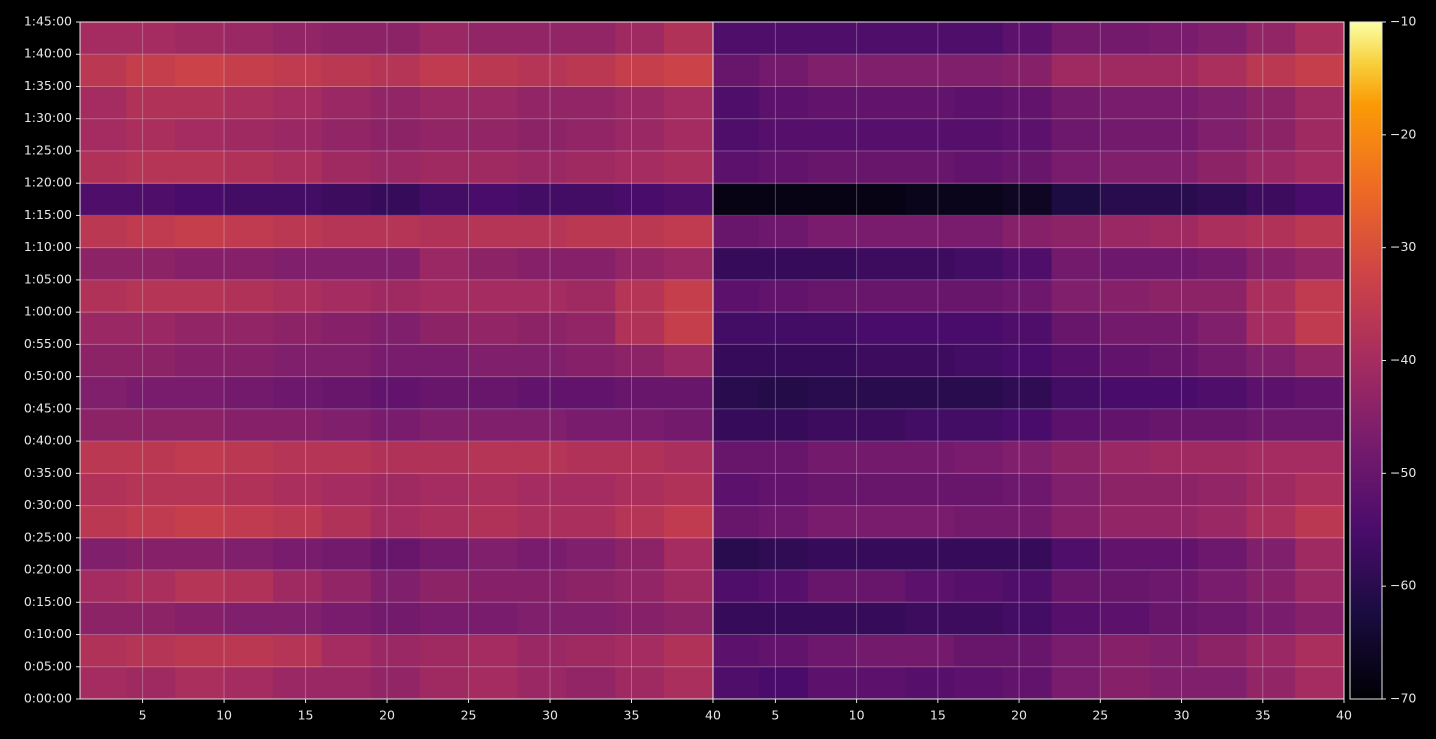  Describe the element at coordinates (48, 407) in the screenshot. I see `y-tick-label: 0:45:00` at that location.